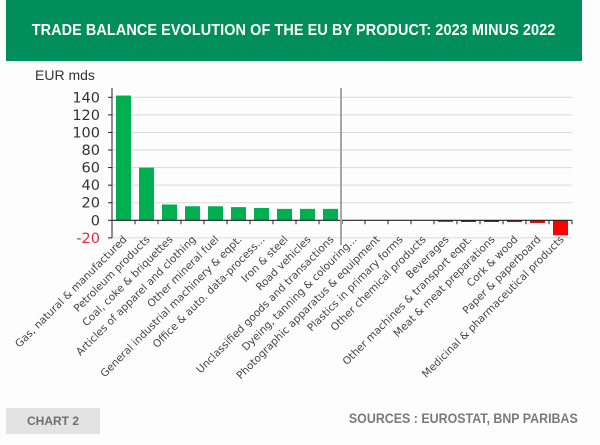  I want to click on y-tick-label: 100, so click(86, 133).